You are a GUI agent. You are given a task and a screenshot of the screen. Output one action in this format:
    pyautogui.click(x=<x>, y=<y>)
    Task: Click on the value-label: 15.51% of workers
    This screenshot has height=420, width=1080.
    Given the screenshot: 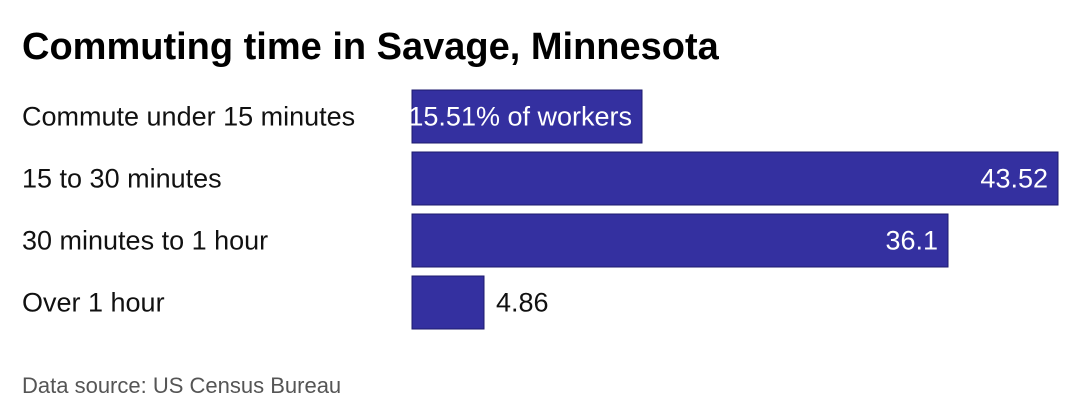 What is the action you would take?
    pyautogui.click(x=520, y=117)
    